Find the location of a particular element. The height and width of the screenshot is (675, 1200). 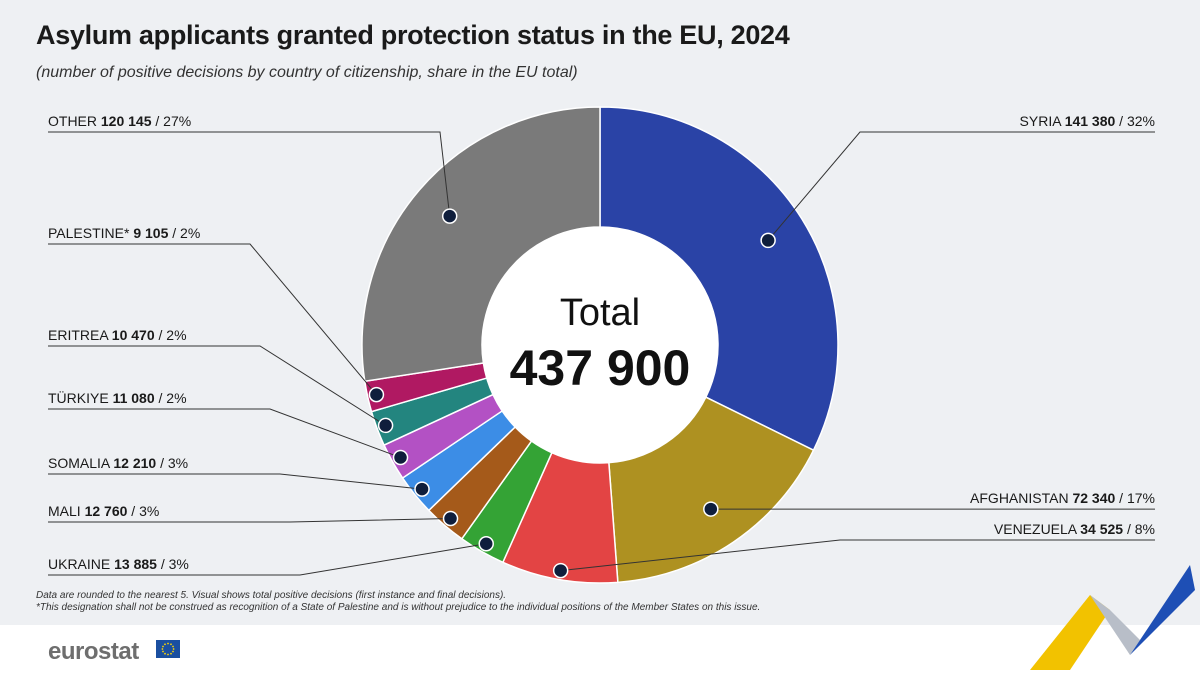

label-share-t-rkiye: / 2% is located at coordinates (171, 398).